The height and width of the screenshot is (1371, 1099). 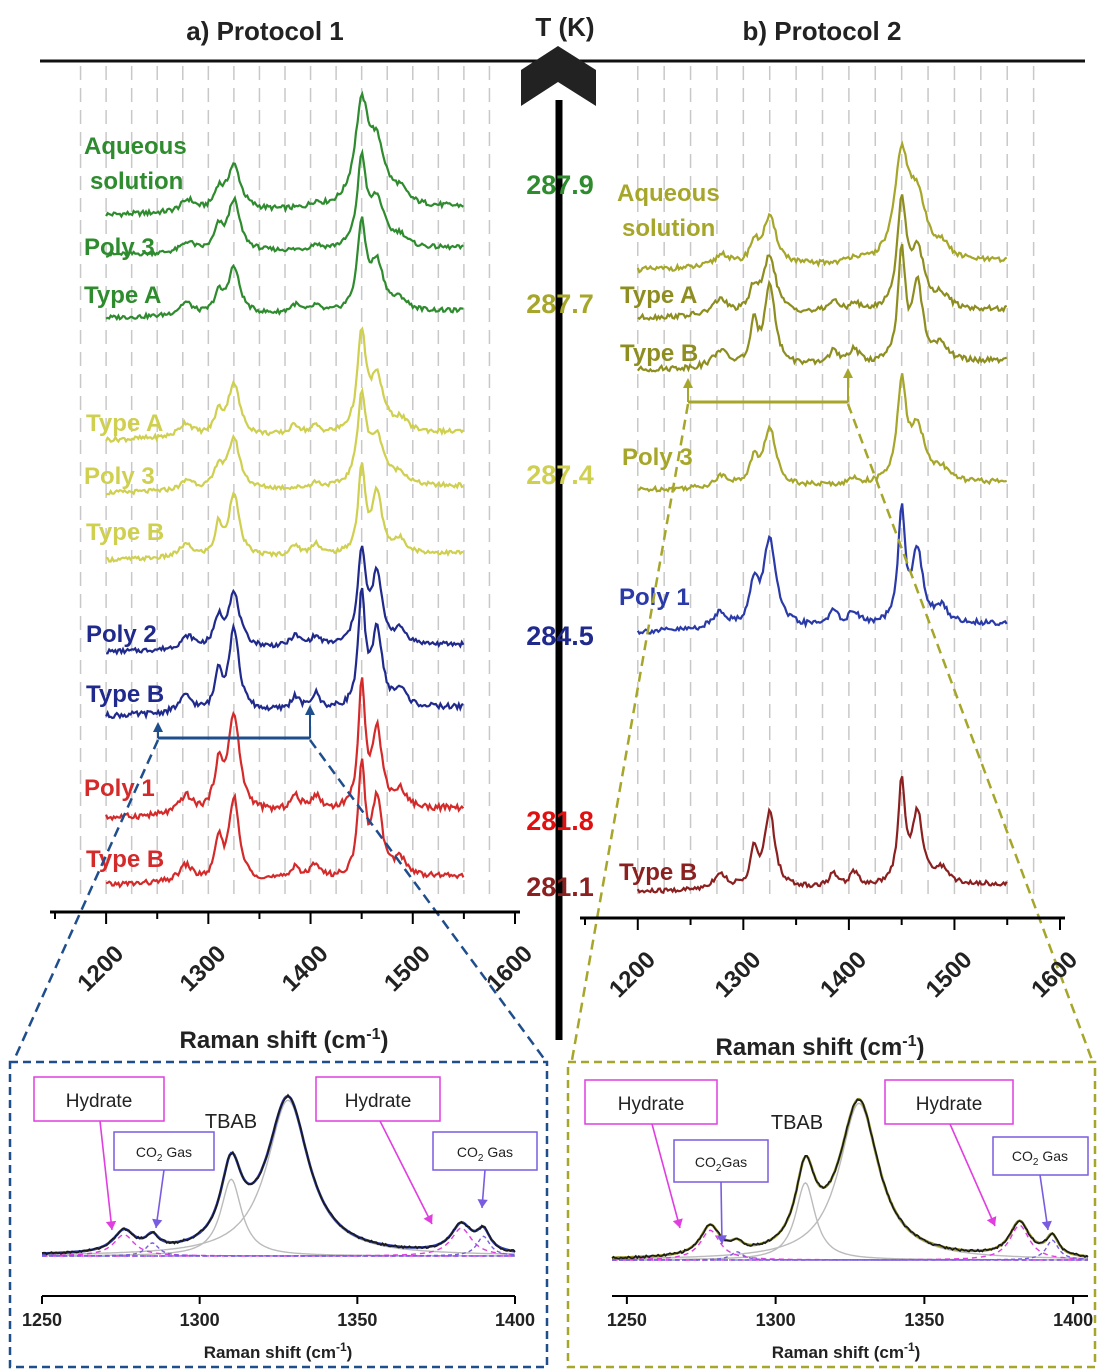 I want to click on x-axis-right: 1200 1300 1400 1500 1600, so click(x=831, y=959).